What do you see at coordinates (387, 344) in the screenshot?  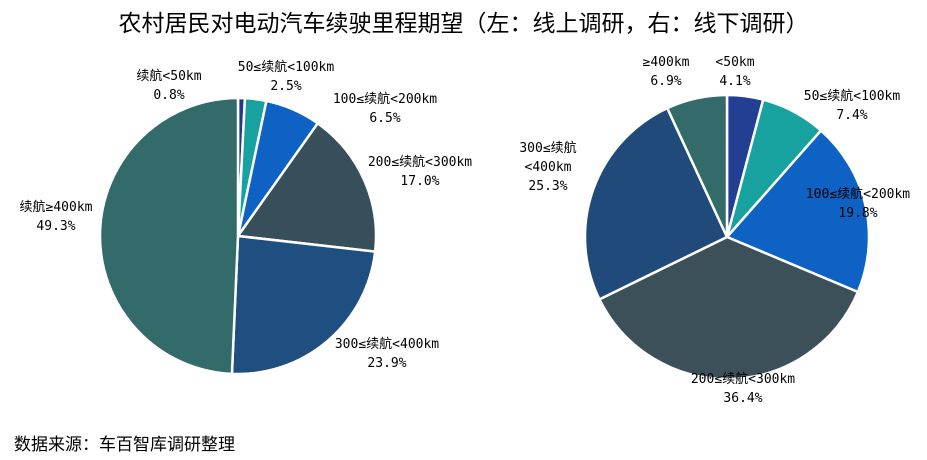 I see `slice-category-label: 300≤续航<400km` at bounding box center [387, 344].